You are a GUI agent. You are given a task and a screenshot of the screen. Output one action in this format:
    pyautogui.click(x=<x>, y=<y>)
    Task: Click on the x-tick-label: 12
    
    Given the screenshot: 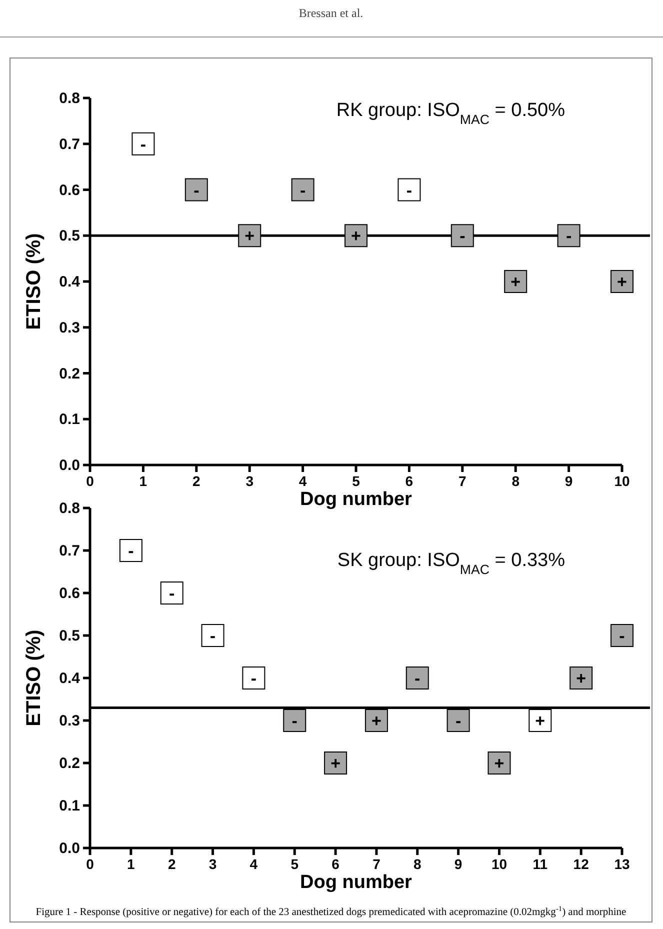 What is the action you would take?
    pyautogui.click(x=581, y=864)
    